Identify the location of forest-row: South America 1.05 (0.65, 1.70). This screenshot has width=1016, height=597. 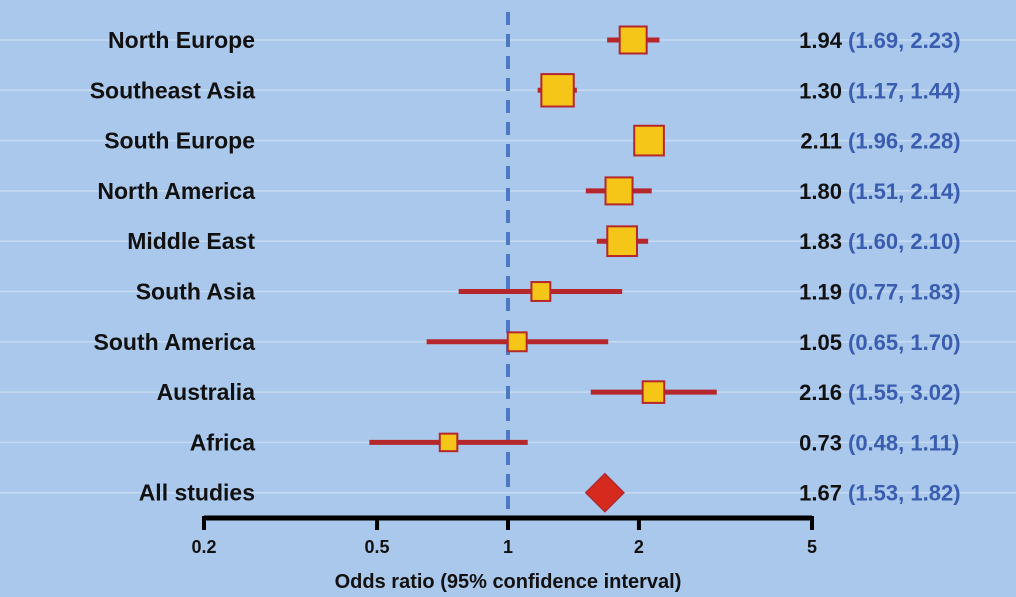
(527, 342).